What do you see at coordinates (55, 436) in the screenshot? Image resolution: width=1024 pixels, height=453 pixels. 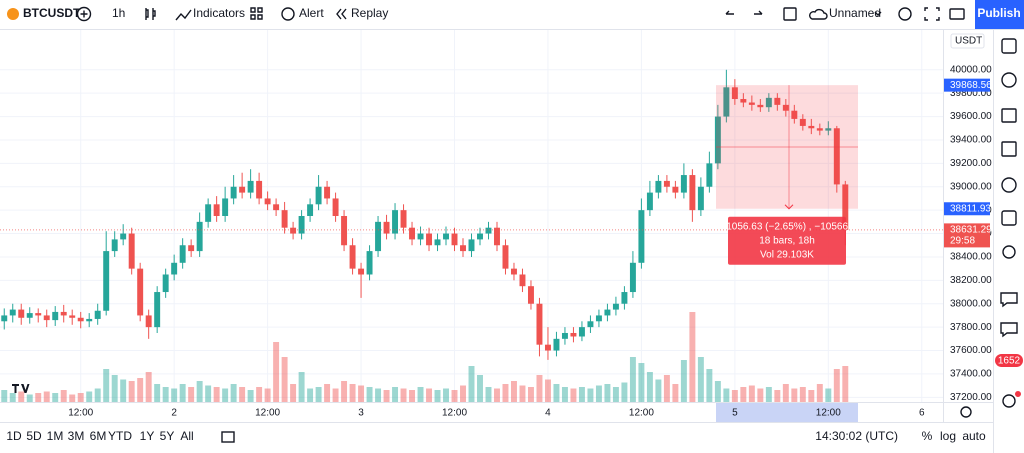 I see `range-button: 1M` at bounding box center [55, 436].